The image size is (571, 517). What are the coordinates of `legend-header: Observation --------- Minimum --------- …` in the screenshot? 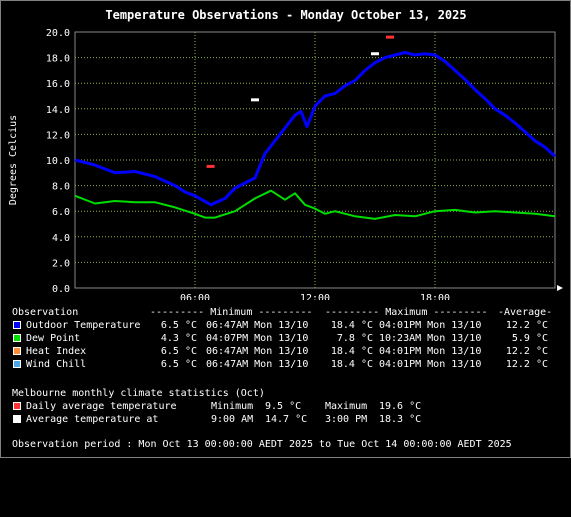 It's located at (285, 312).